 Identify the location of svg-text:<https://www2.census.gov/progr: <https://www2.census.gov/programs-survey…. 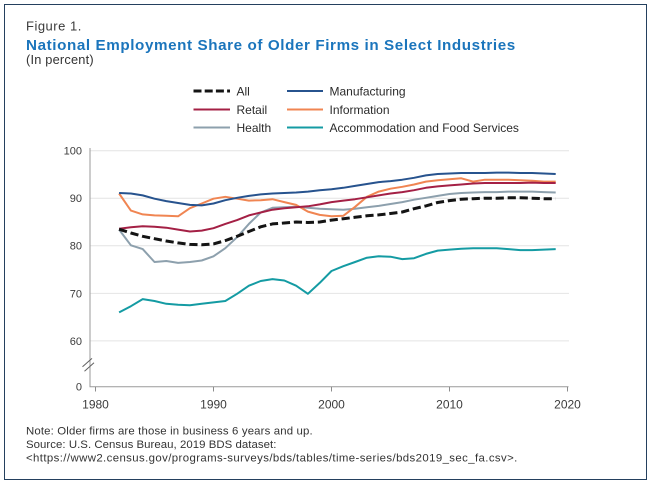
(272, 458).